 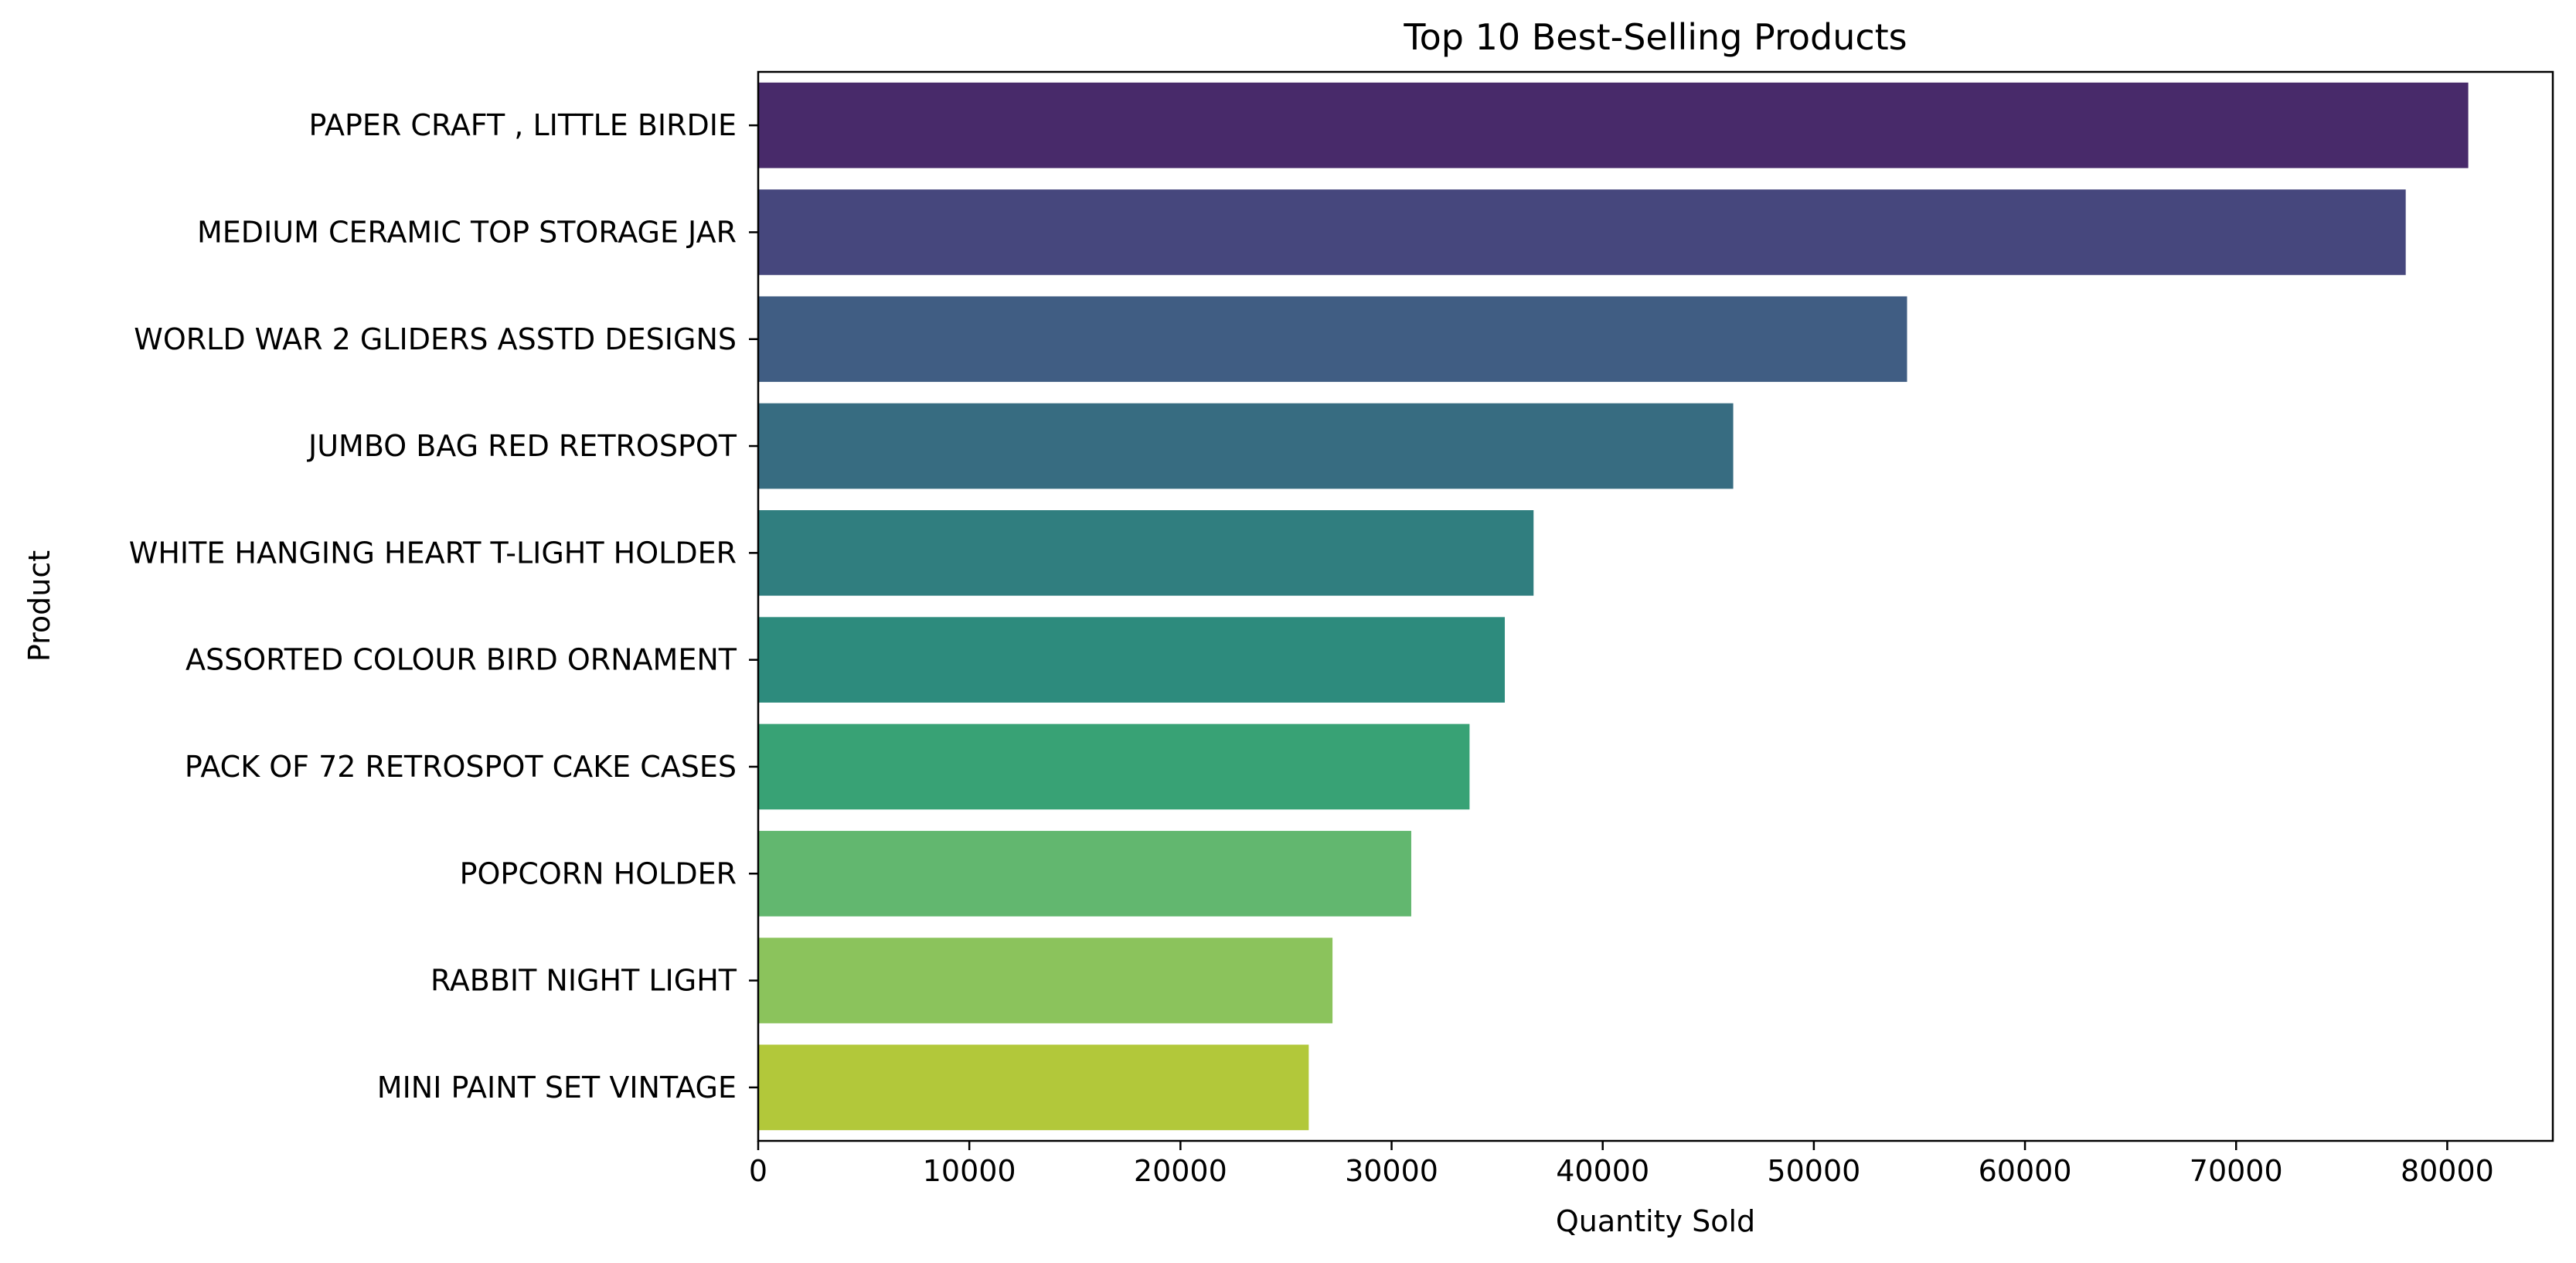 I want to click on y-tick-label: MINI PAINT SET VINTAGE, so click(x=557, y=1088).